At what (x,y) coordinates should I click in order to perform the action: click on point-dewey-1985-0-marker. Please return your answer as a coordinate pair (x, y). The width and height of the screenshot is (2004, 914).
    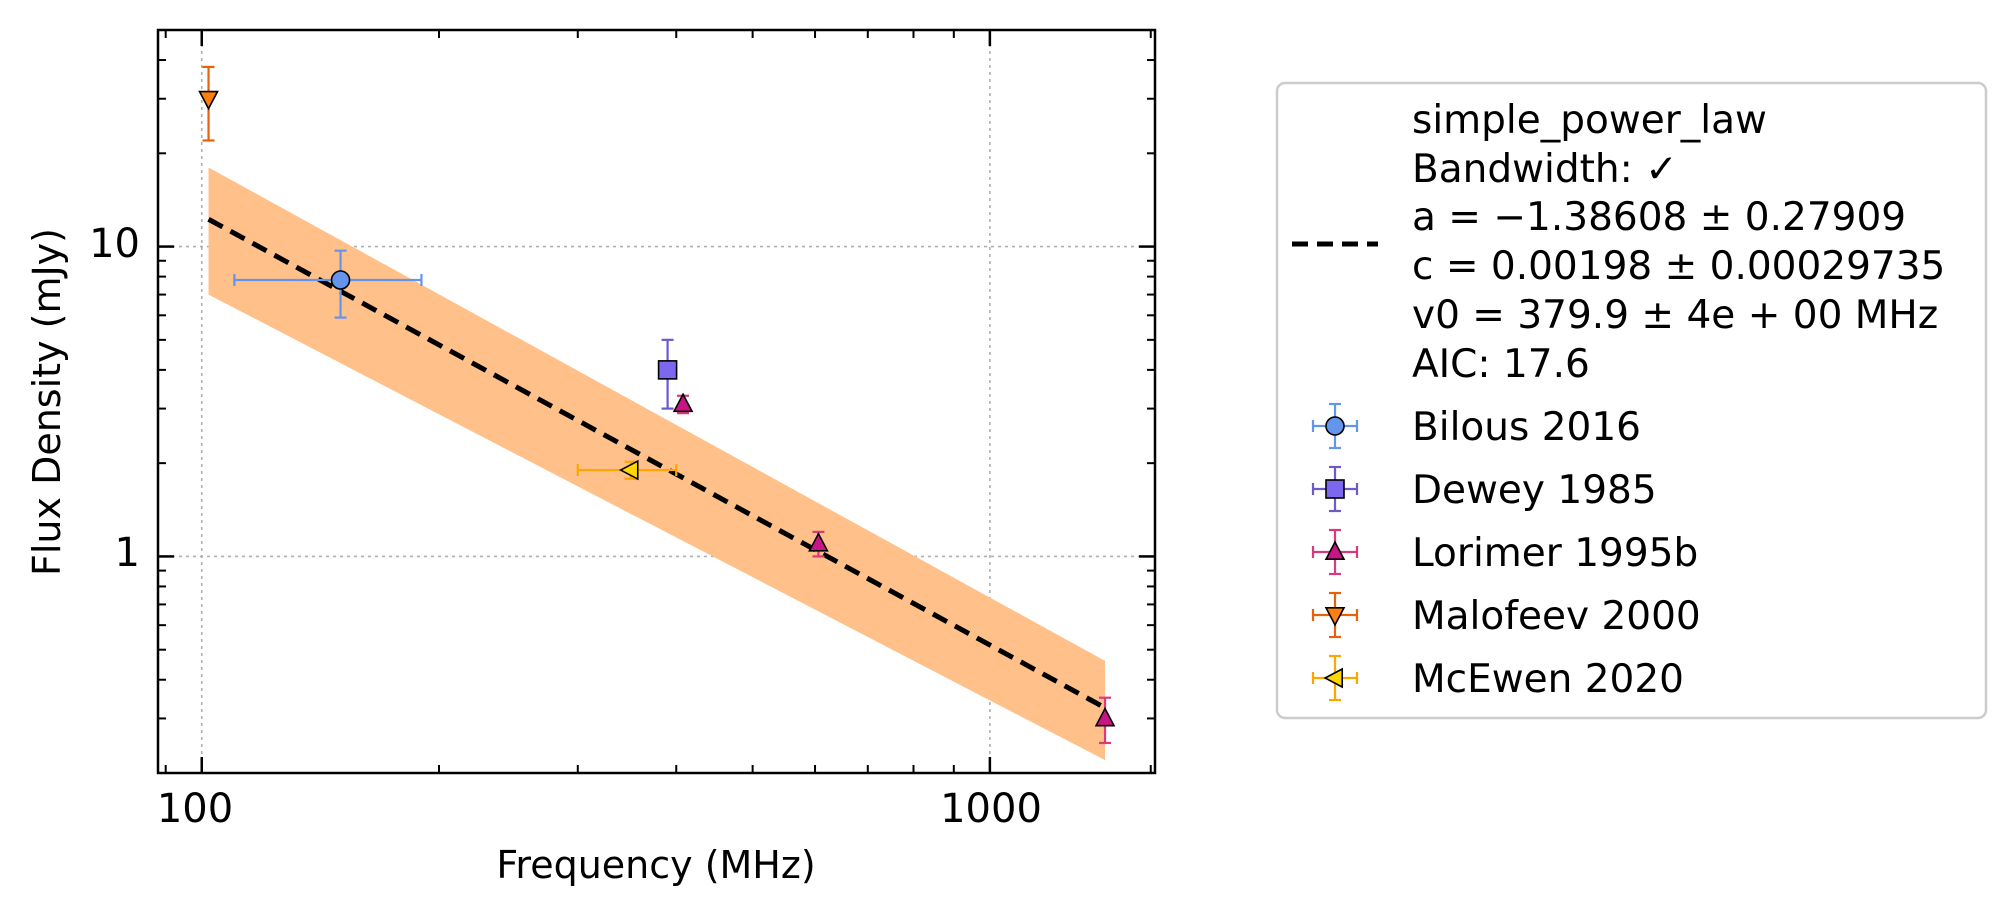
    Looking at the image, I should click on (667, 370).